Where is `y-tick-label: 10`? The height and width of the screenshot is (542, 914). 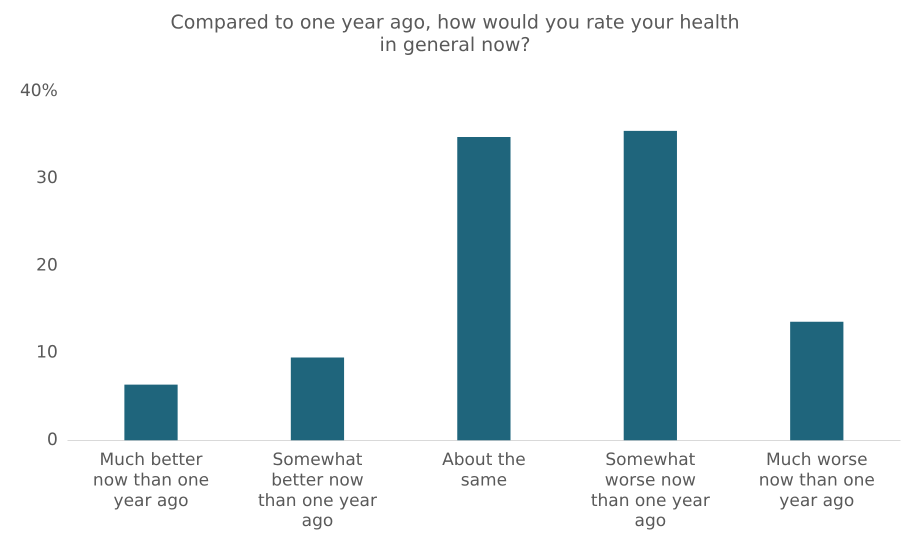
y-tick-label: 10 is located at coordinates (47, 352).